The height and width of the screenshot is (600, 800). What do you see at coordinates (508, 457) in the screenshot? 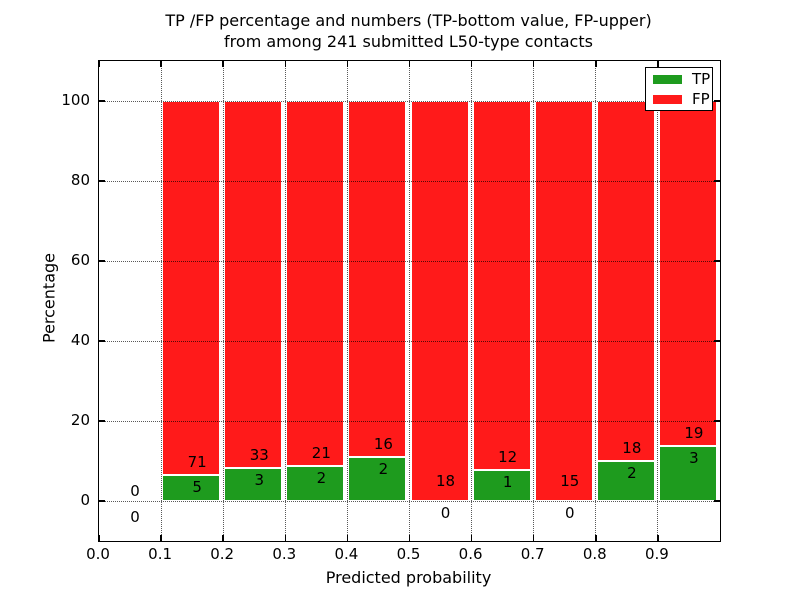
I see `fp-count-label: 12` at bounding box center [508, 457].